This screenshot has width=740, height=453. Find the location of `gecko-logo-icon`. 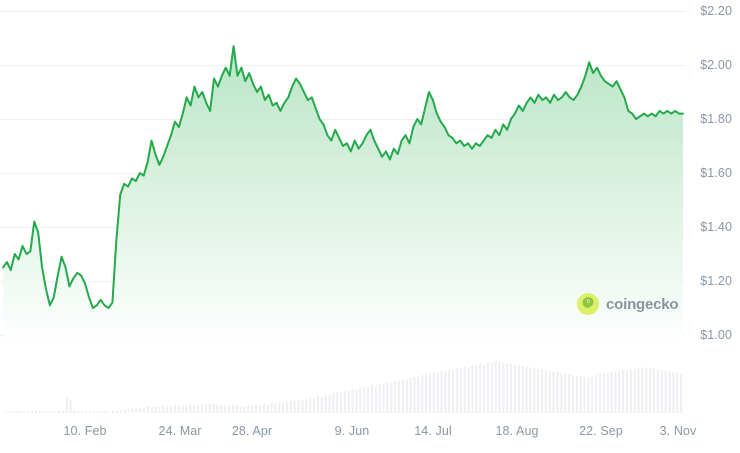

gecko-logo-icon is located at coordinates (588, 304).